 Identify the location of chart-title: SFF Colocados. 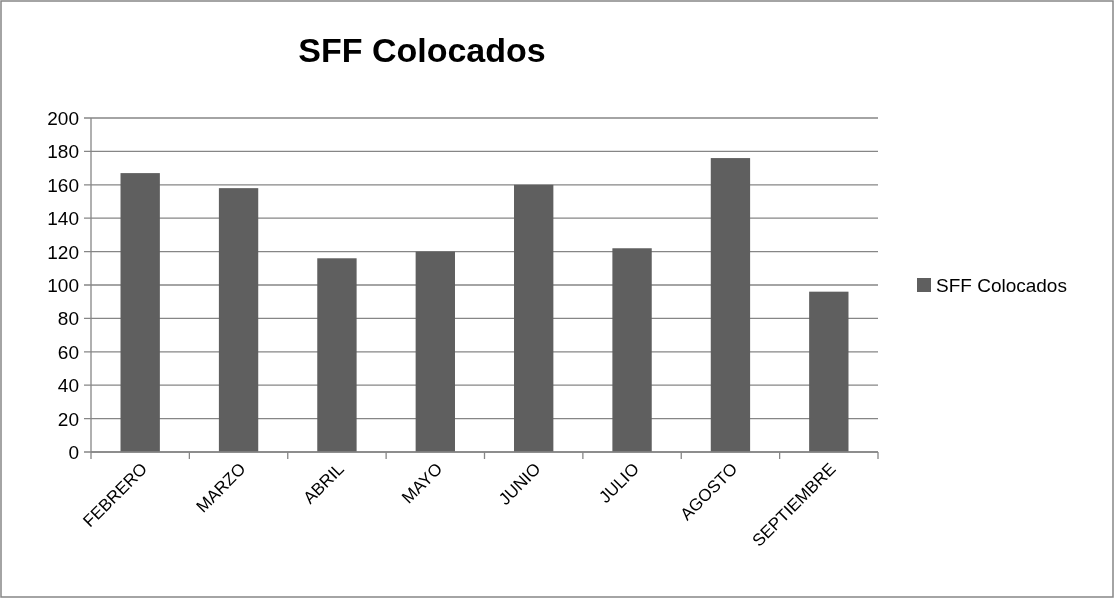
(422, 50).